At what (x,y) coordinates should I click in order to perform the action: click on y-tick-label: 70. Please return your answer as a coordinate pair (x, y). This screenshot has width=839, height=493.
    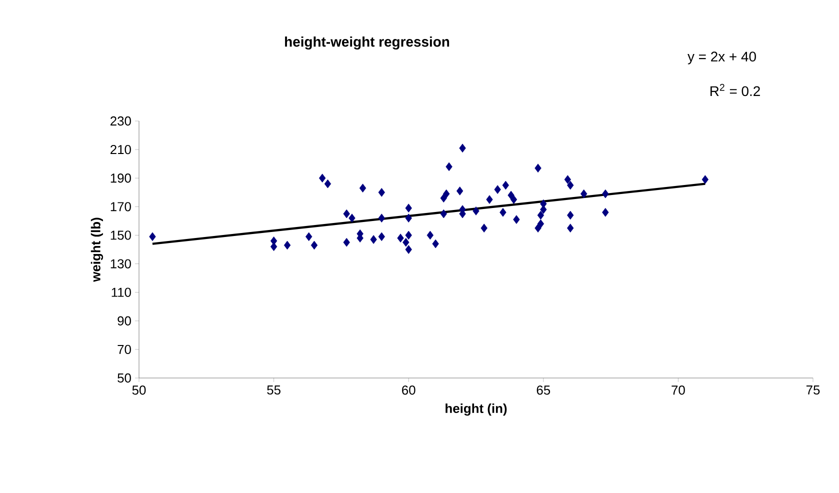
    Looking at the image, I should click on (124, 349).